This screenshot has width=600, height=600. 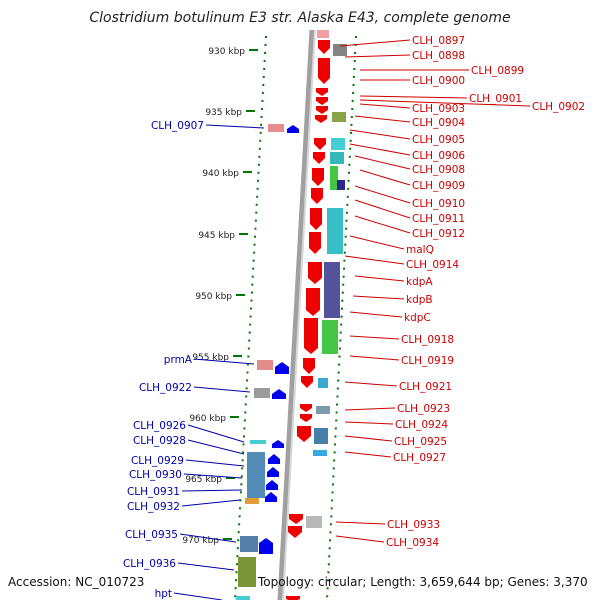 What do you see at coordinates (419, 458) in the screenshot?
I see `forward-gene-label: CLH_0927` at bounding box center [419, 458].